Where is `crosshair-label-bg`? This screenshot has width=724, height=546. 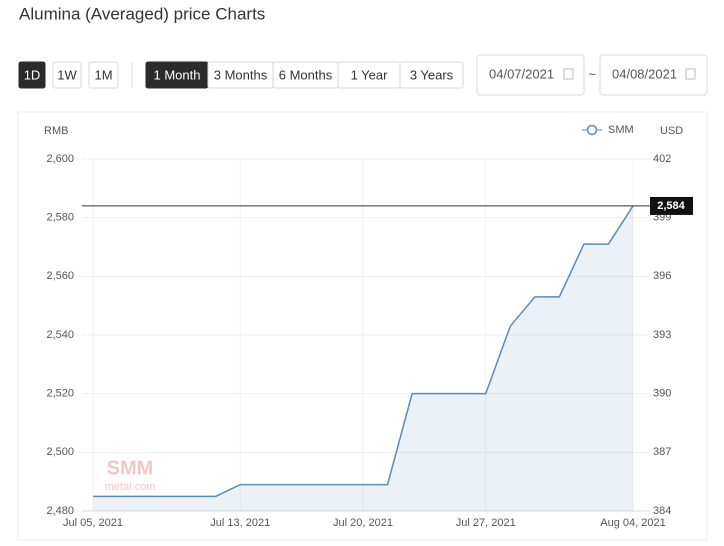 crosshair-label-bg is located at coordinates (671, 205).